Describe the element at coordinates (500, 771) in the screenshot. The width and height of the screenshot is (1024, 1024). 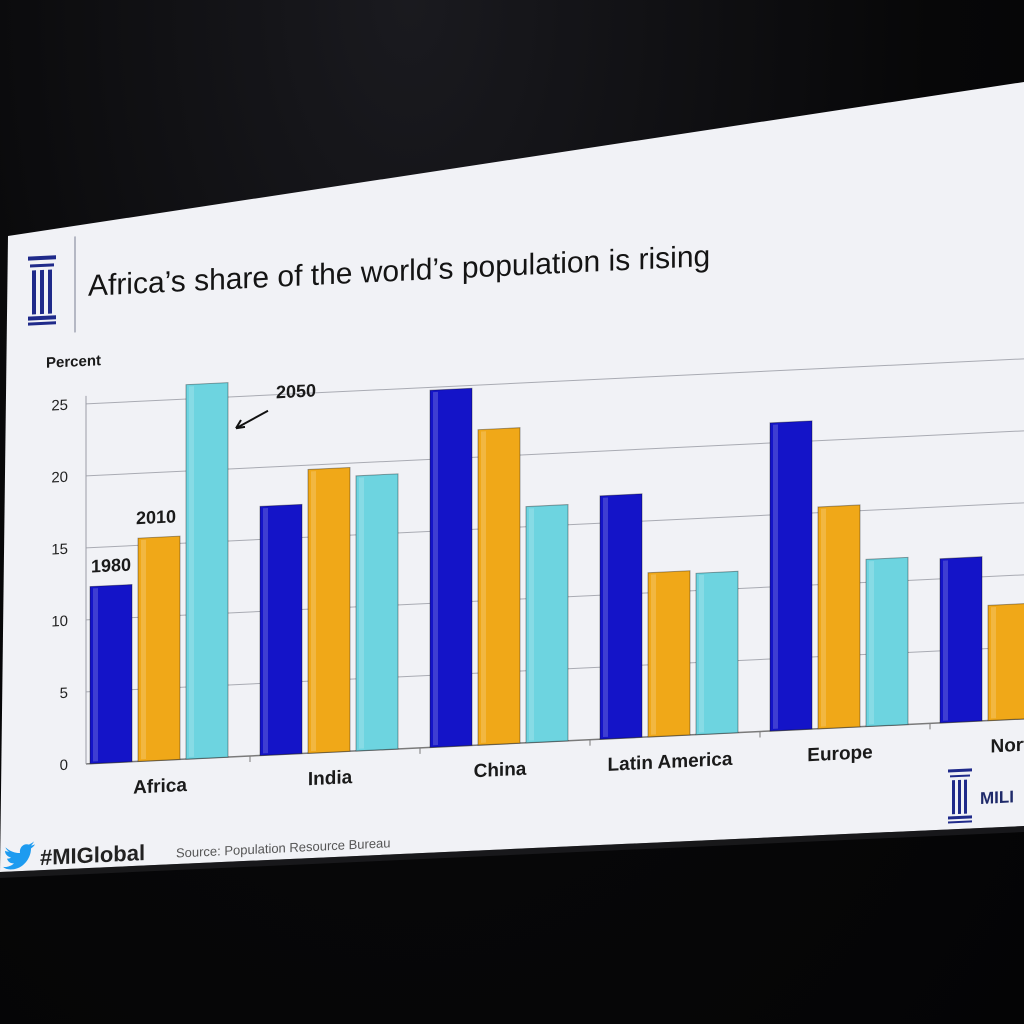
I see `x-category-label: China` at that location.